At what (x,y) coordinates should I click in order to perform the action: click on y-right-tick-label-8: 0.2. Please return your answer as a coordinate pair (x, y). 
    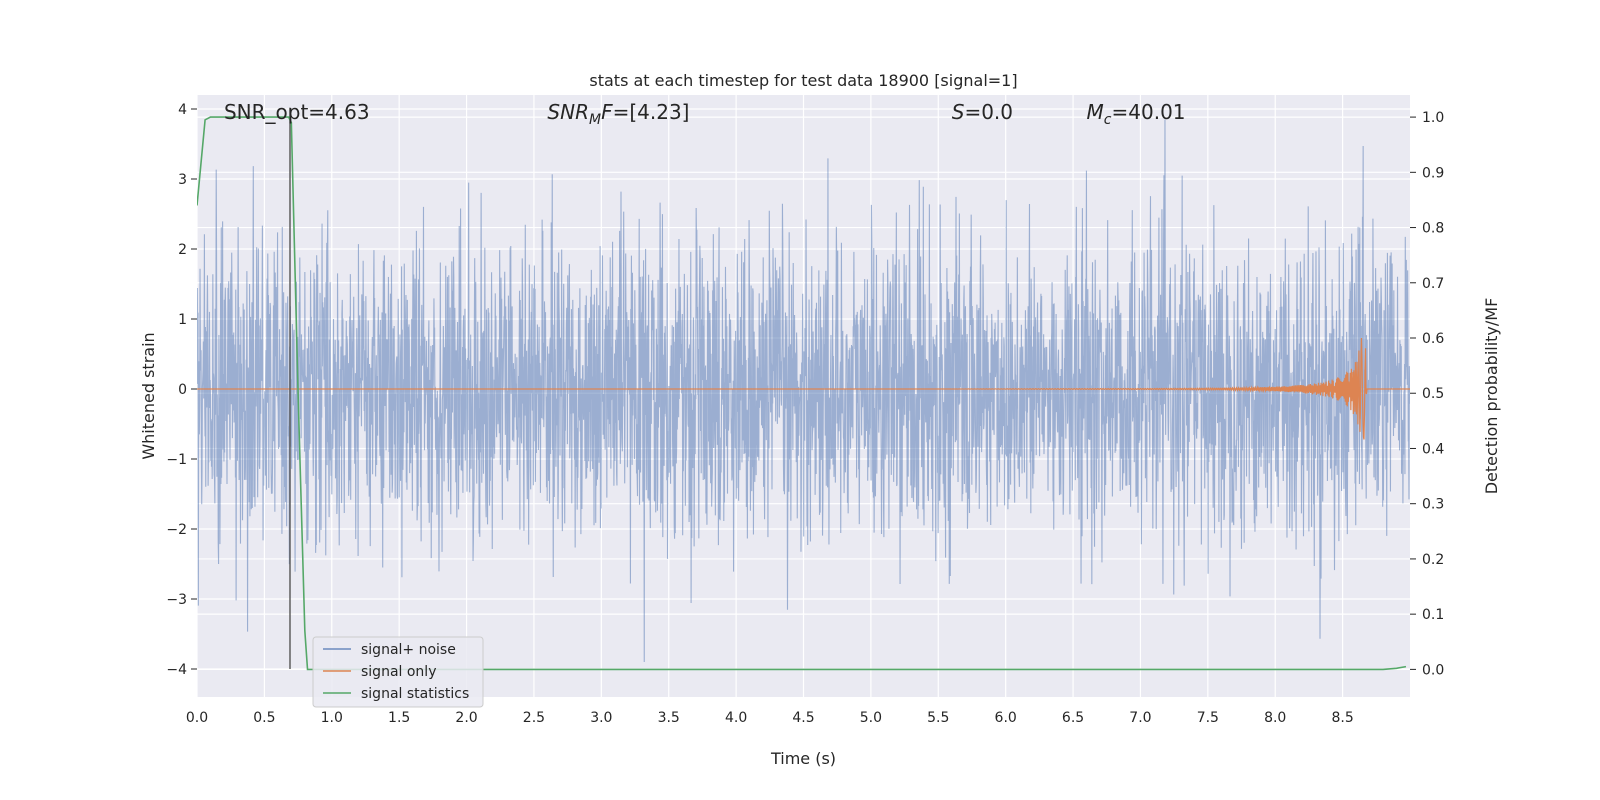
    Looking at the image, I should click on (1433, 560).